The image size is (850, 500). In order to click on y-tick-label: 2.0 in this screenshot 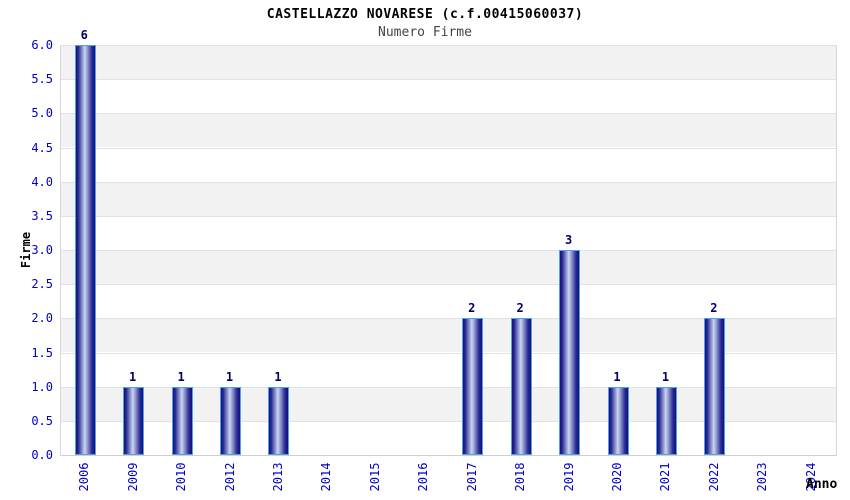, I will do `click(42, 318)`.